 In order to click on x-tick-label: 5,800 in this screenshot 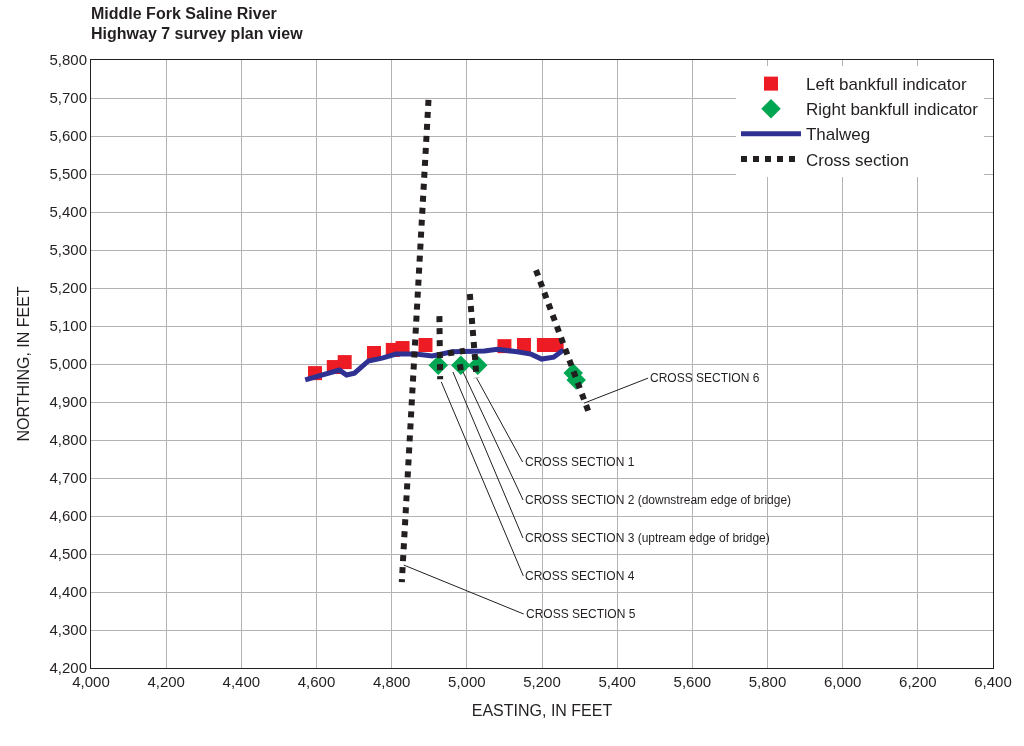, I will do `click(767, 681)`.